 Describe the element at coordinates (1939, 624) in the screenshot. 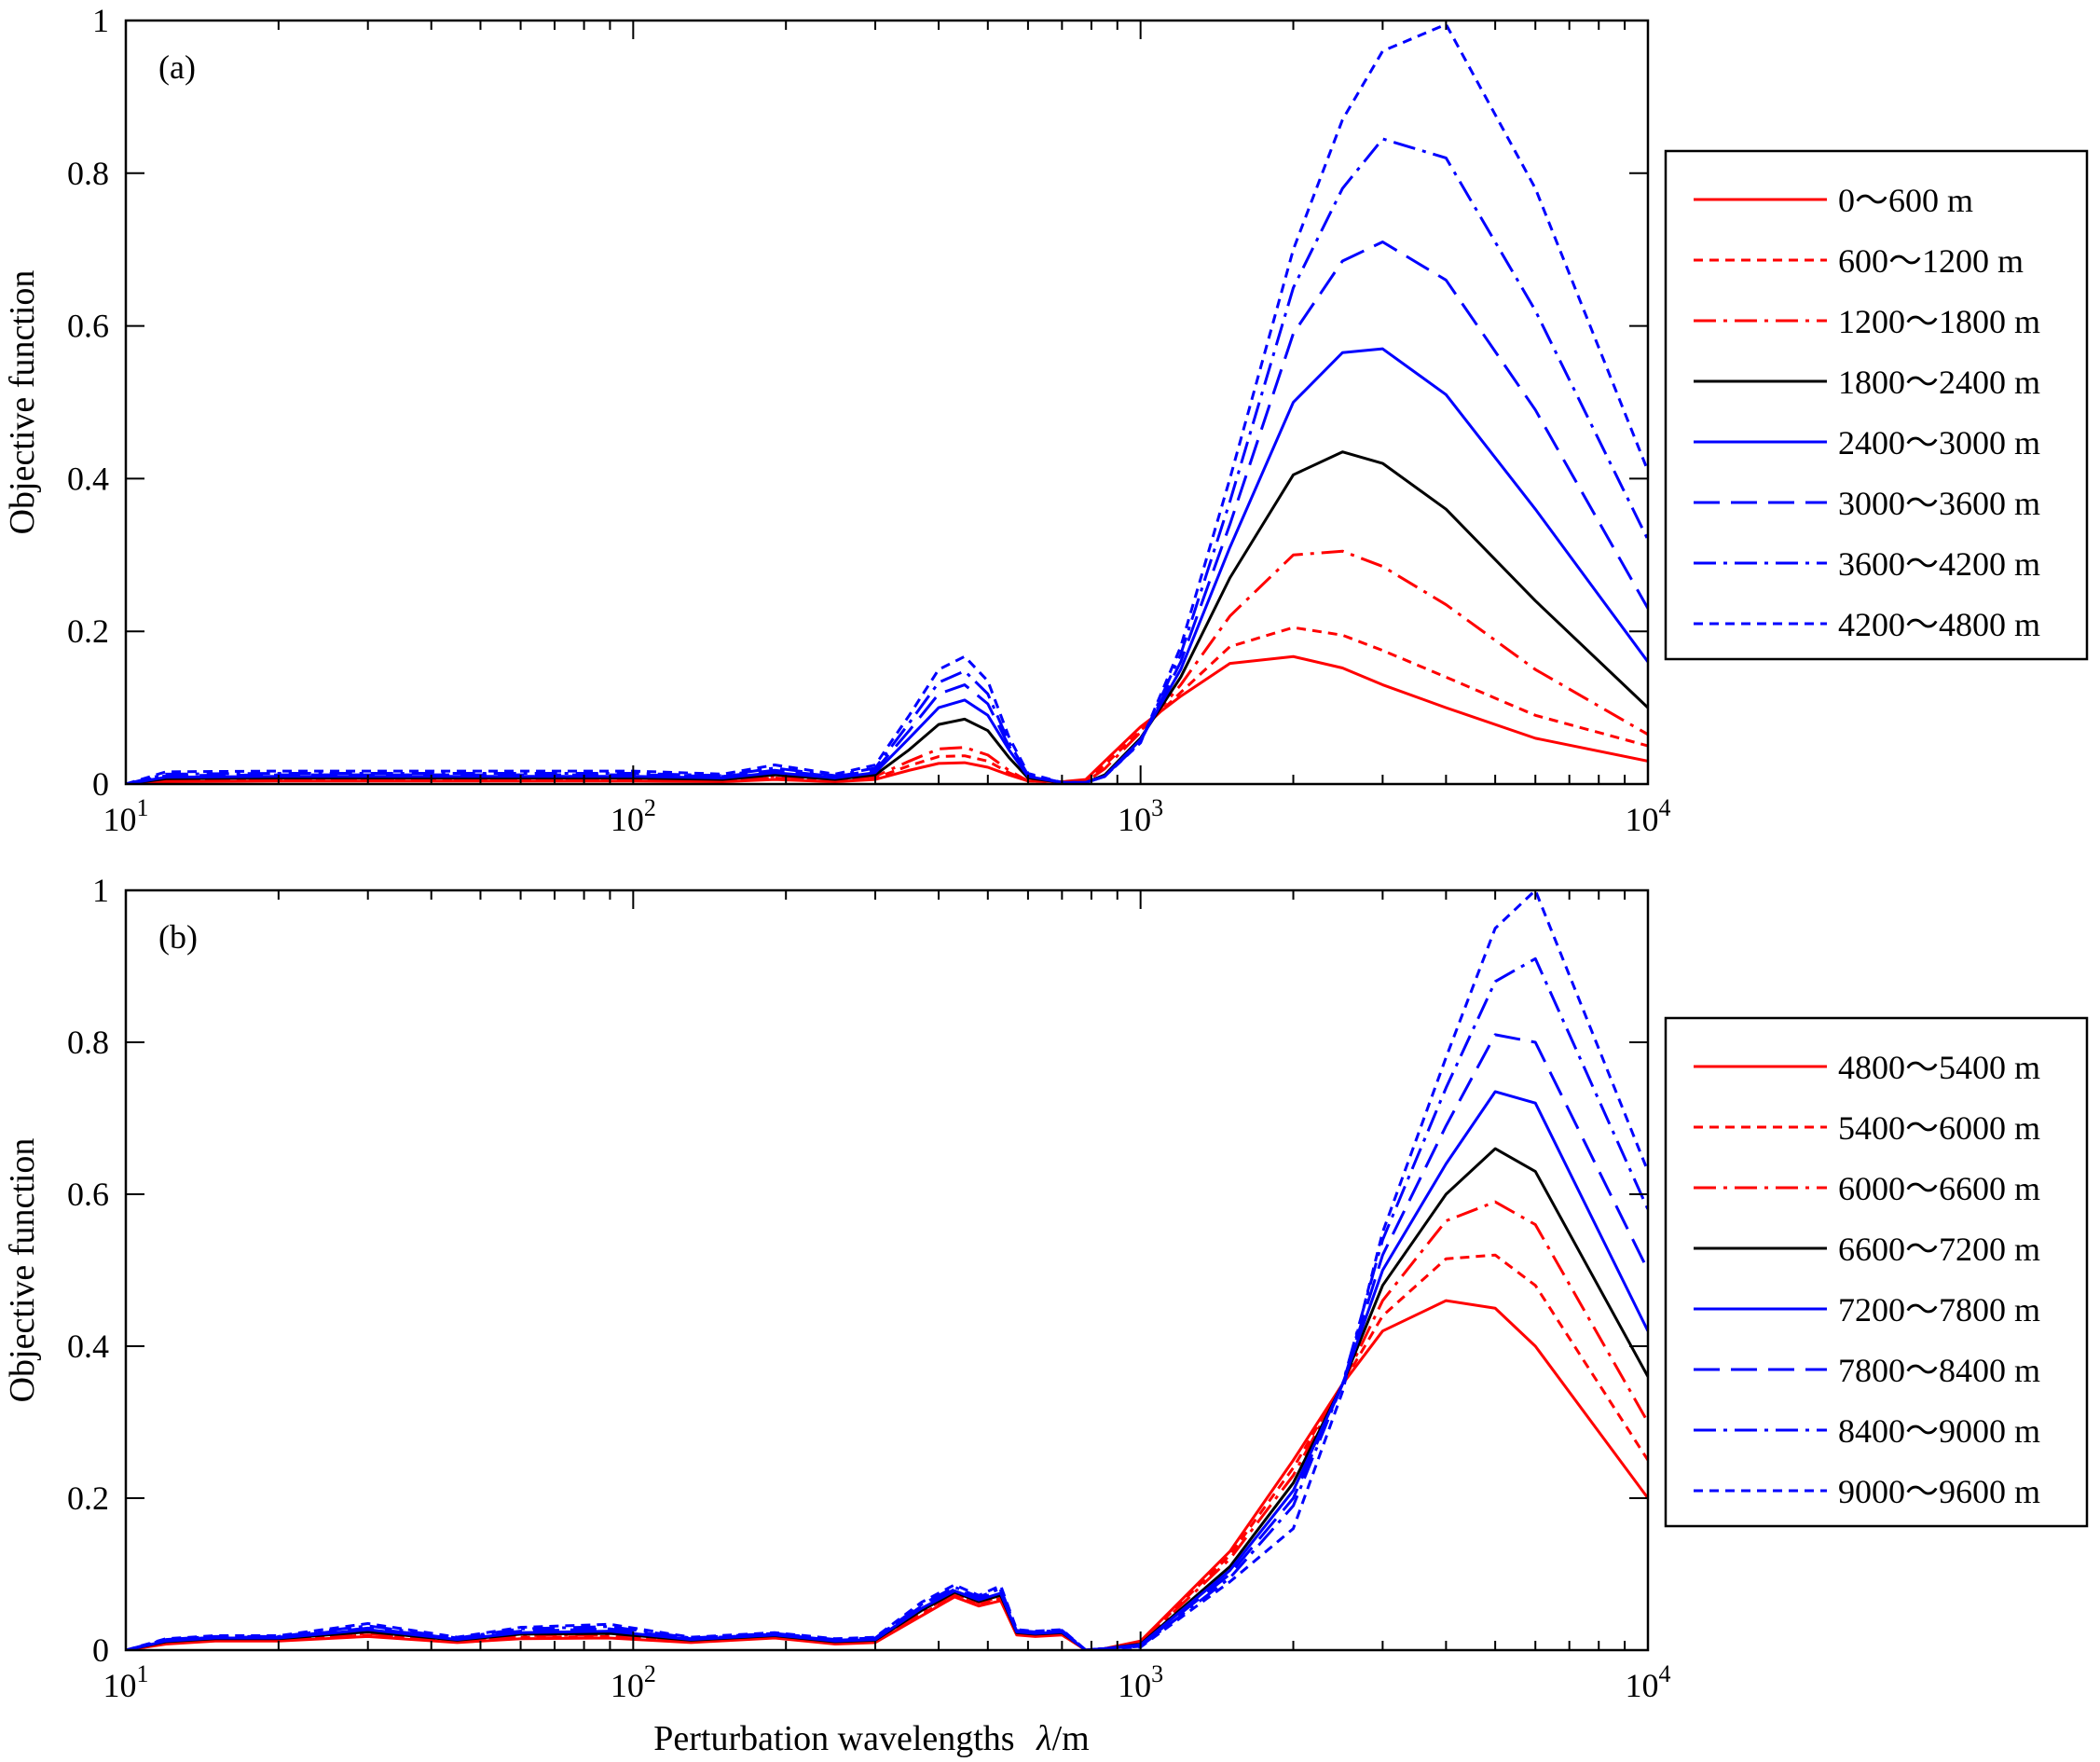

I see `legend-label: 4200～4800 m` at that location.